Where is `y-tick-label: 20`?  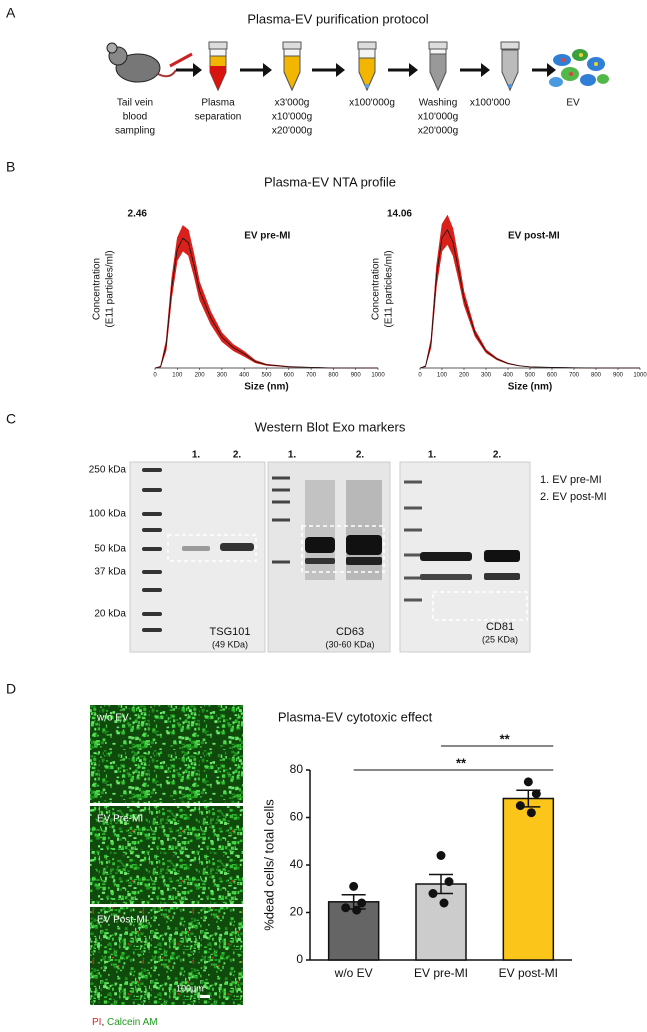 y-tick-label: 20 is located at coordinates (297, 912).